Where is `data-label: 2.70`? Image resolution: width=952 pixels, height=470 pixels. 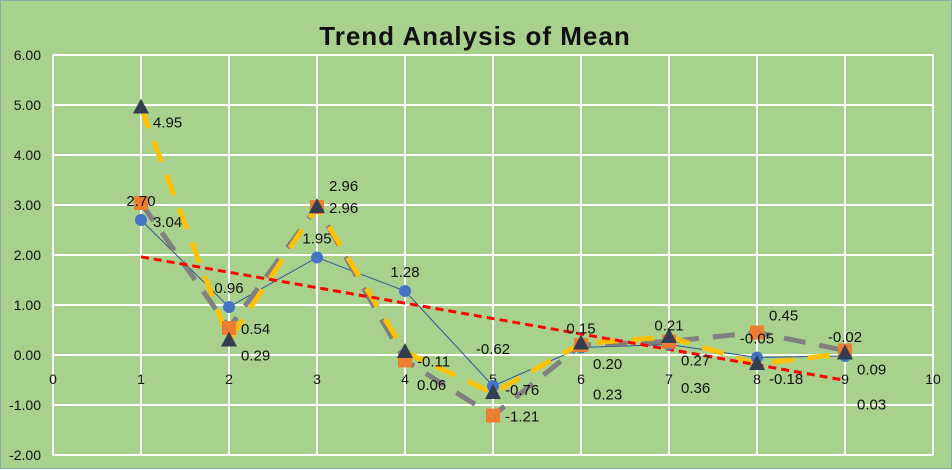
data-label: 2.70 is located at coordinates (140, 201).